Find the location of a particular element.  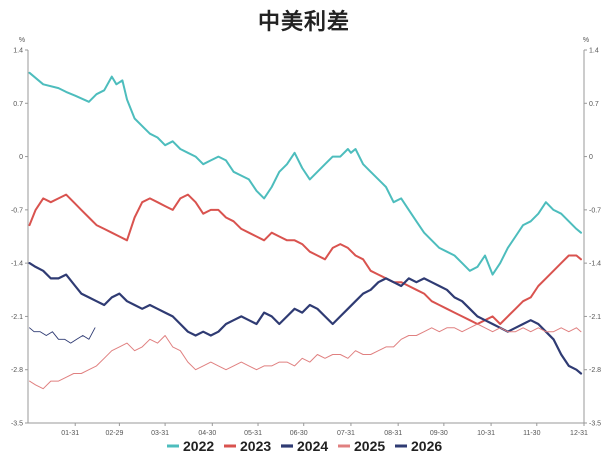

legend-label-2022: 2022 is located at coordinates (198, 446).